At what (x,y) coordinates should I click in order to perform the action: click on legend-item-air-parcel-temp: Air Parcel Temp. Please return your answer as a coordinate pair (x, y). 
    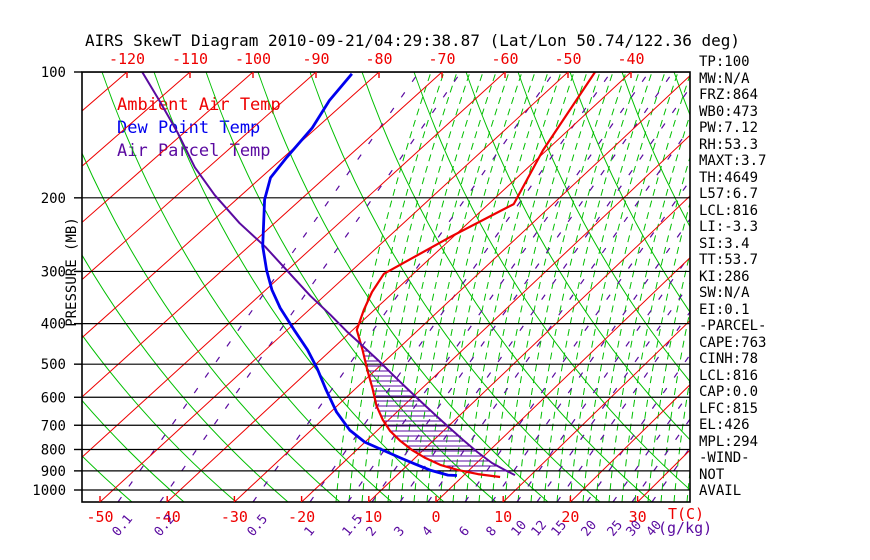
    Looking at the image, I should click on (194, 151).